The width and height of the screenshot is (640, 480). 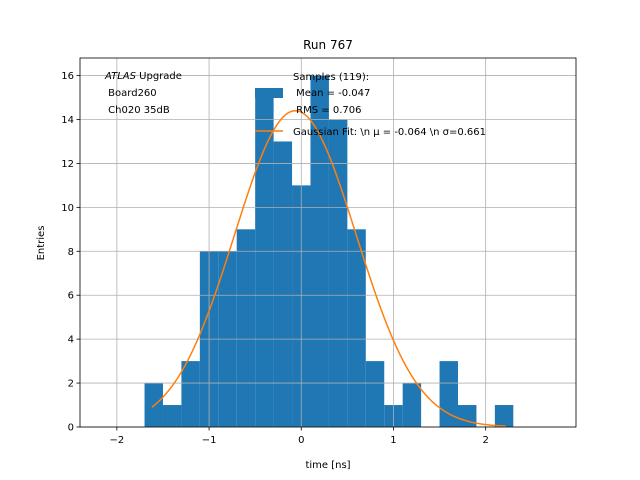 What do you see at coordinates (327, 465) in the screenshot?
I see `x-axis-label: time [ns]` at bounding box center [327, 465].